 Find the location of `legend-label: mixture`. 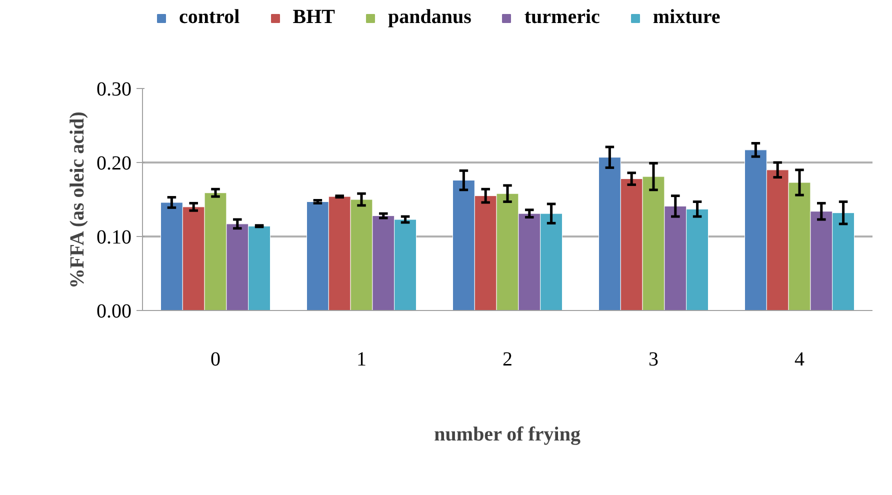

legend-label: mixture is located at coordinates (686, 17).